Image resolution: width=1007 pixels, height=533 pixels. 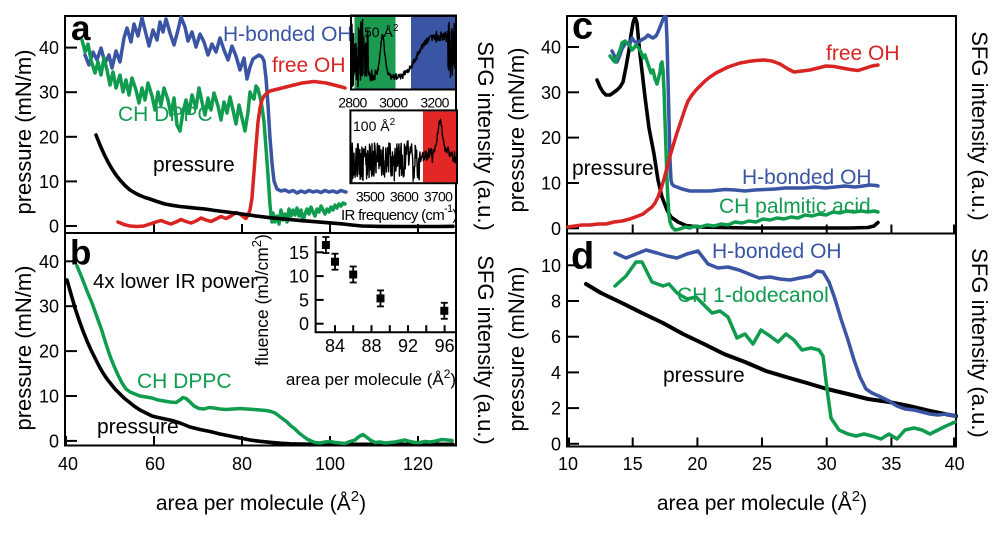 I want to click on svg-text: 96, so click(x=445, y=346).